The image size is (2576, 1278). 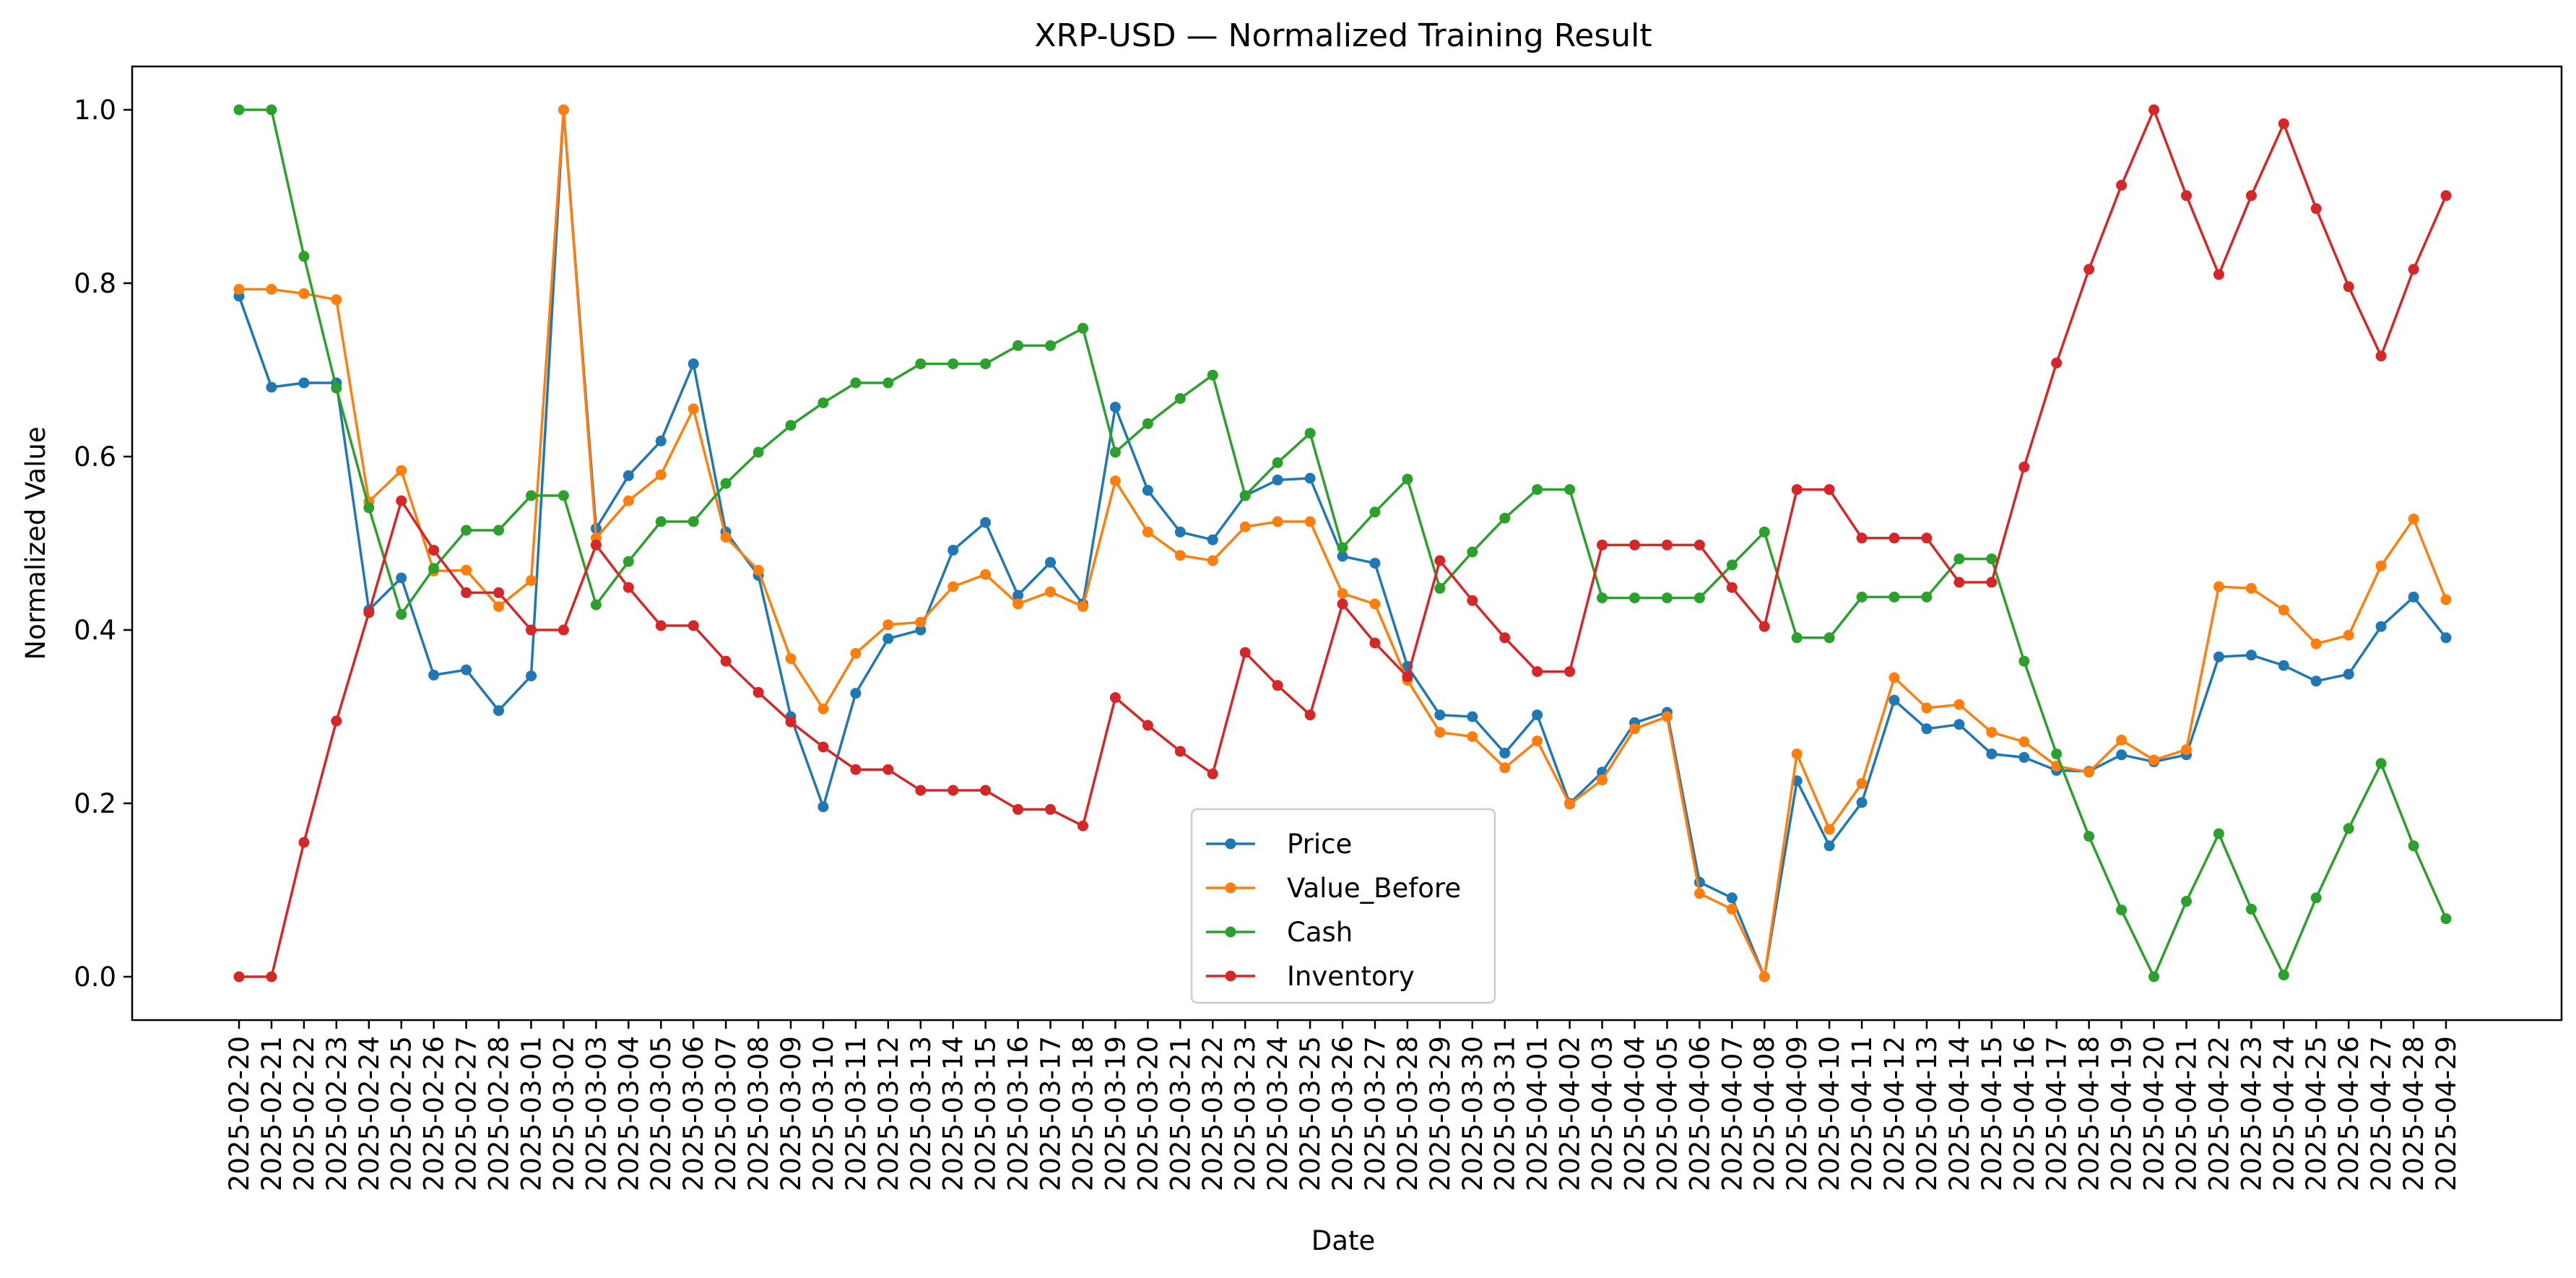 I want to click on x-tick-label: 2025-03-05, so click(x=661, y=1113).